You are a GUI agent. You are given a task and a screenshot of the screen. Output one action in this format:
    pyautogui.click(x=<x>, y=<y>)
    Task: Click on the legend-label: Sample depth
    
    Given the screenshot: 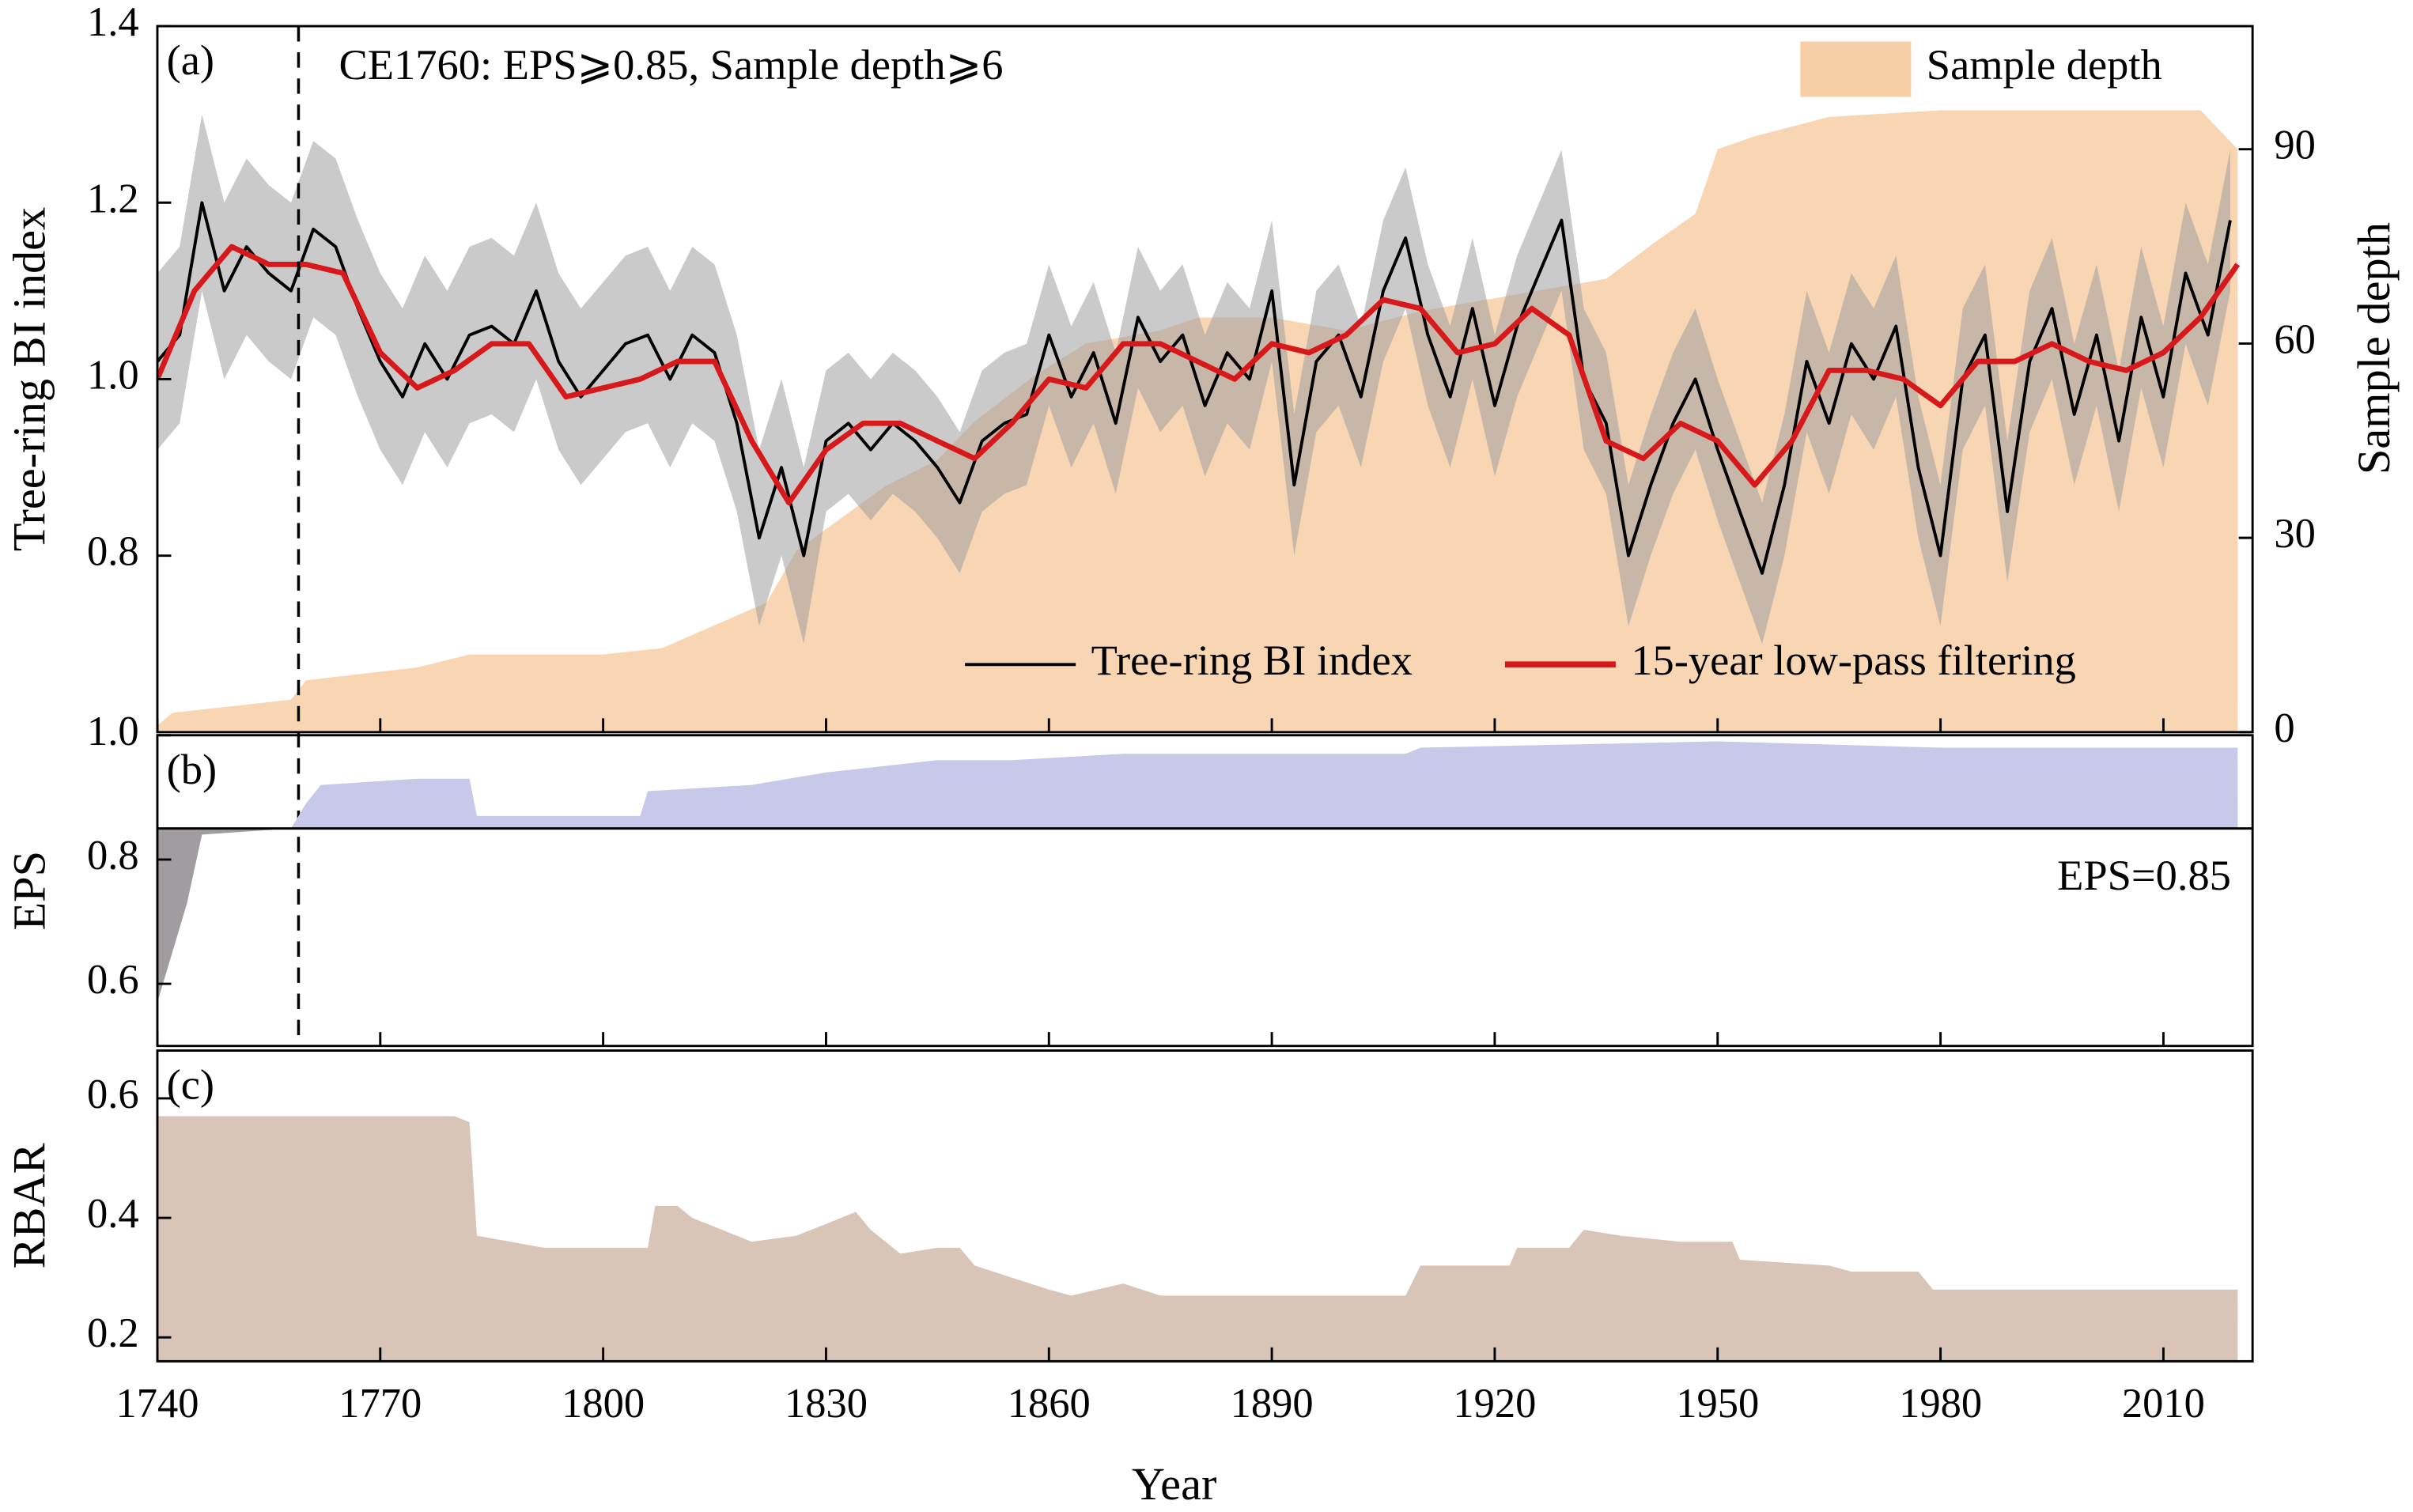 What is the action you would take?
    pyautogui.click(x=2044, y=64)
    